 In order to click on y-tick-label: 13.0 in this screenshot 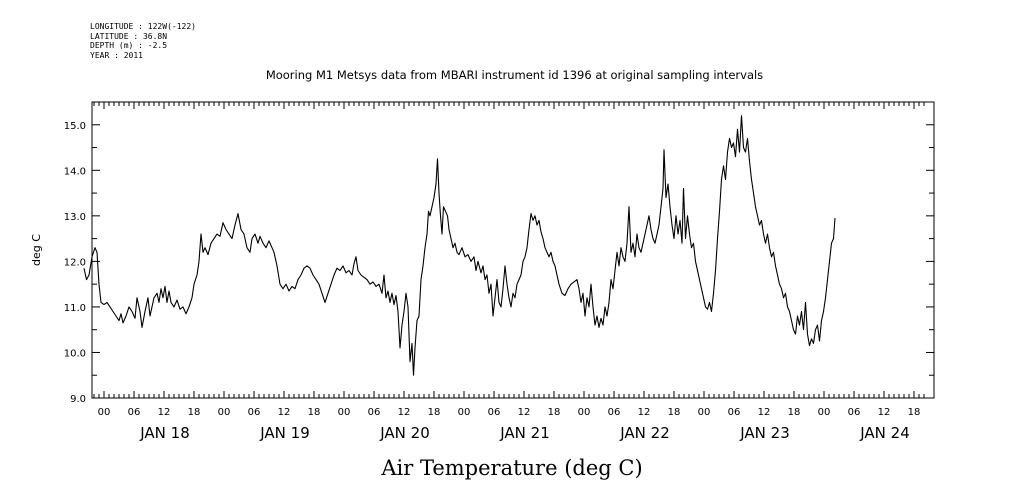, I will do `click(75, 217)`.